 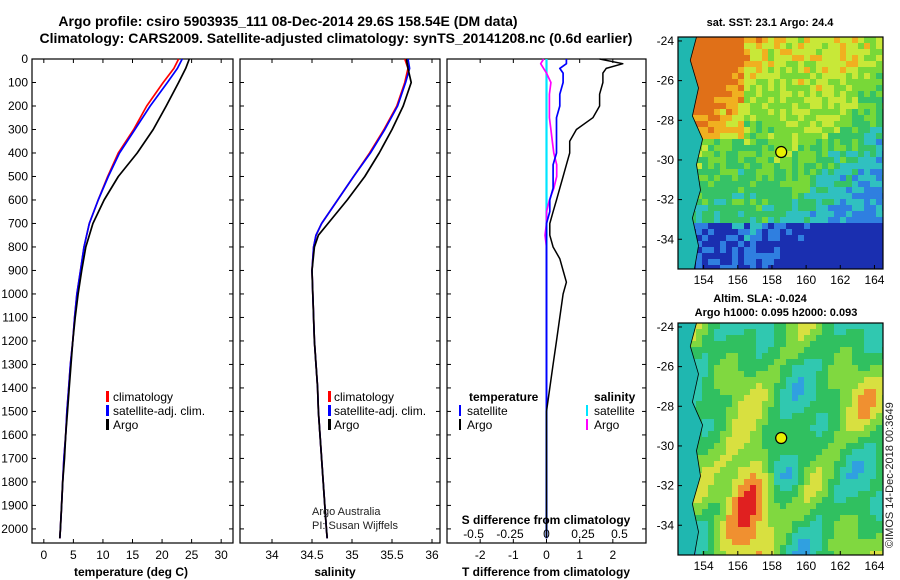 What do you see at coordinates (771, 23) in the screenshot?
I see `sst-map-title: sat. SST: 23.1 Argo: 24.4` at bounding box center [771, 23].